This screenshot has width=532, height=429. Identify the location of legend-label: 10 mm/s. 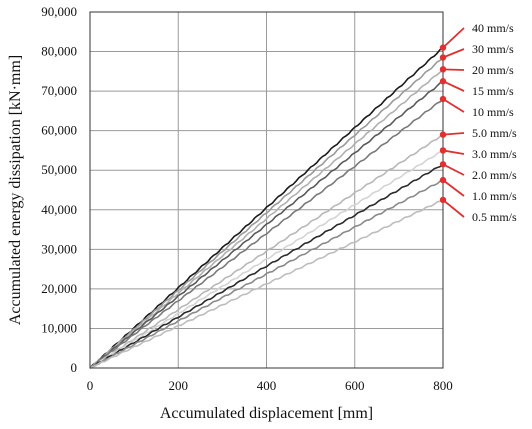
(493, 112).